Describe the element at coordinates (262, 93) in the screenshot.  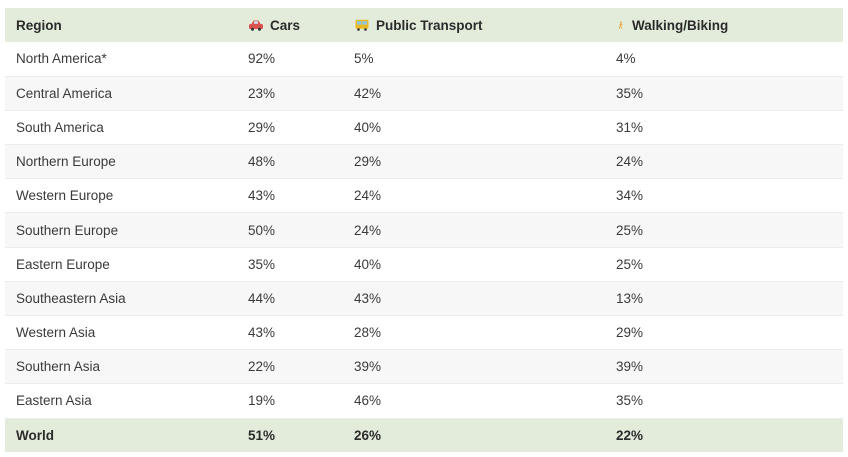
I see `cell-cars: 23%` at that location.